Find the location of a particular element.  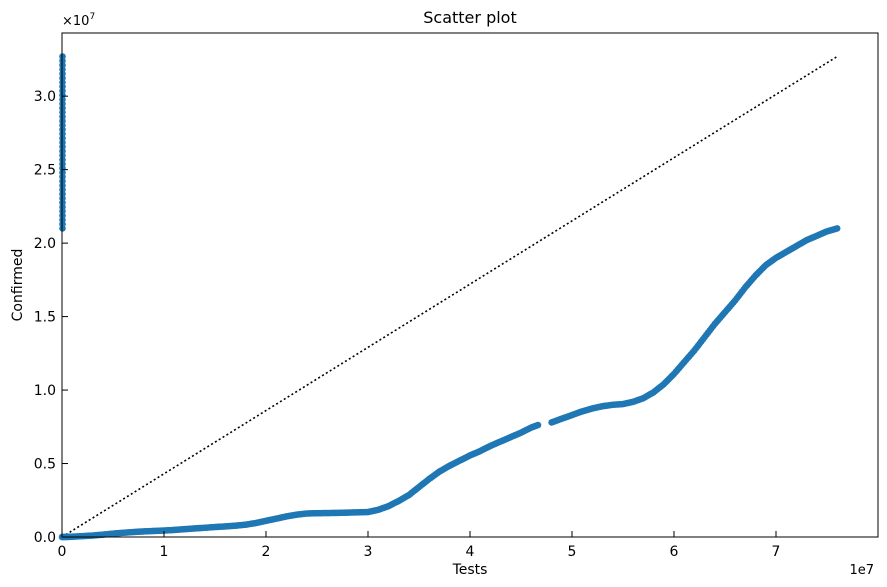

y-axis-ticks: 0.0 0.5 1.0 1.5 2.0 2.5 3.0 is located at coordinates (51, 317).